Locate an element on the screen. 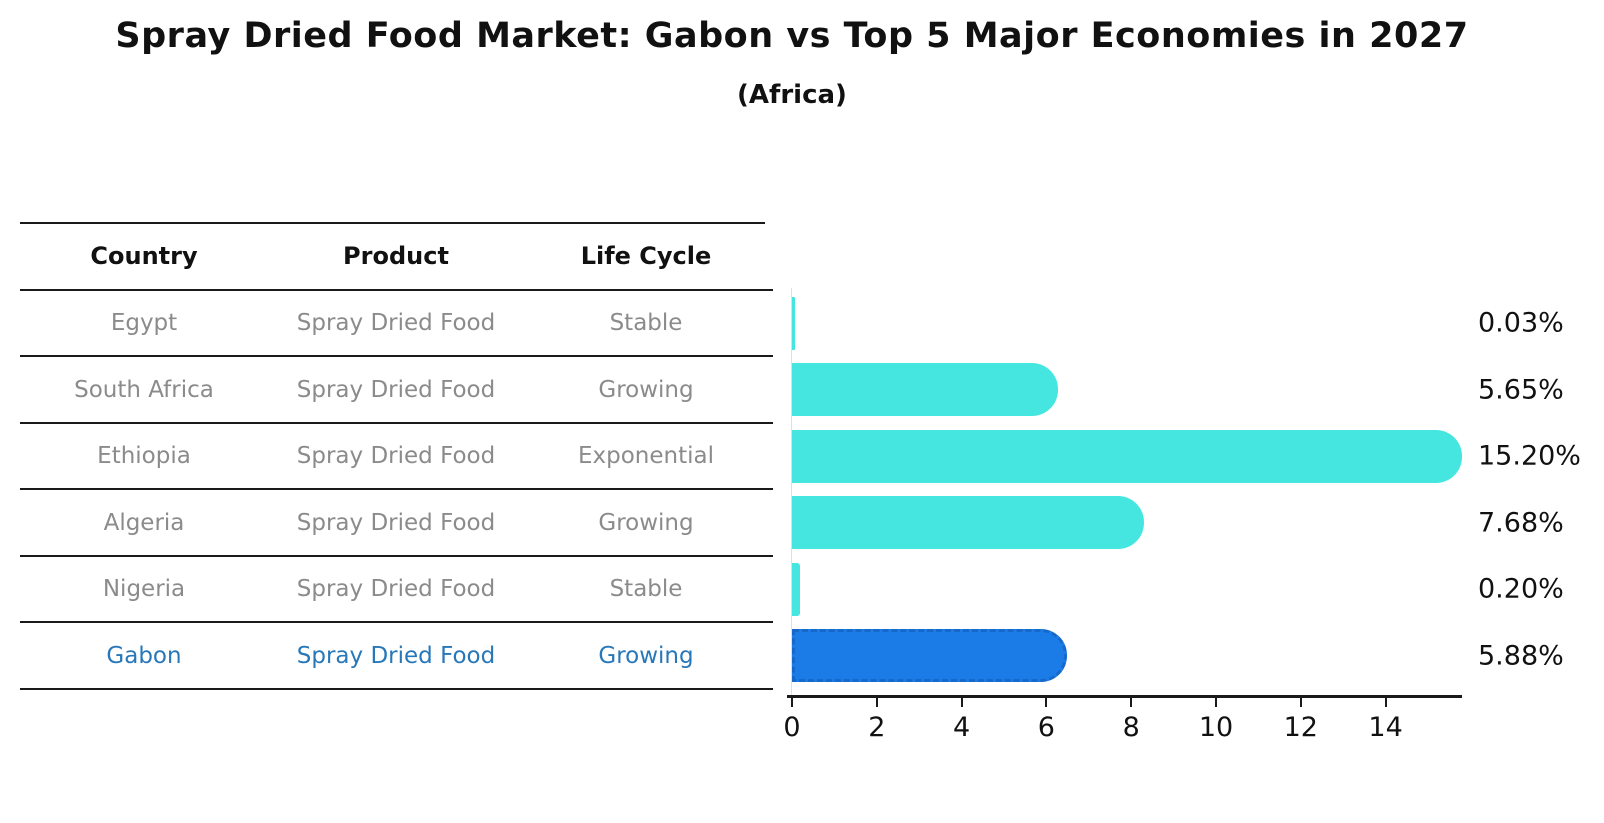  value-label-egypt: 0.03% is located at coordinates (1521, 323).